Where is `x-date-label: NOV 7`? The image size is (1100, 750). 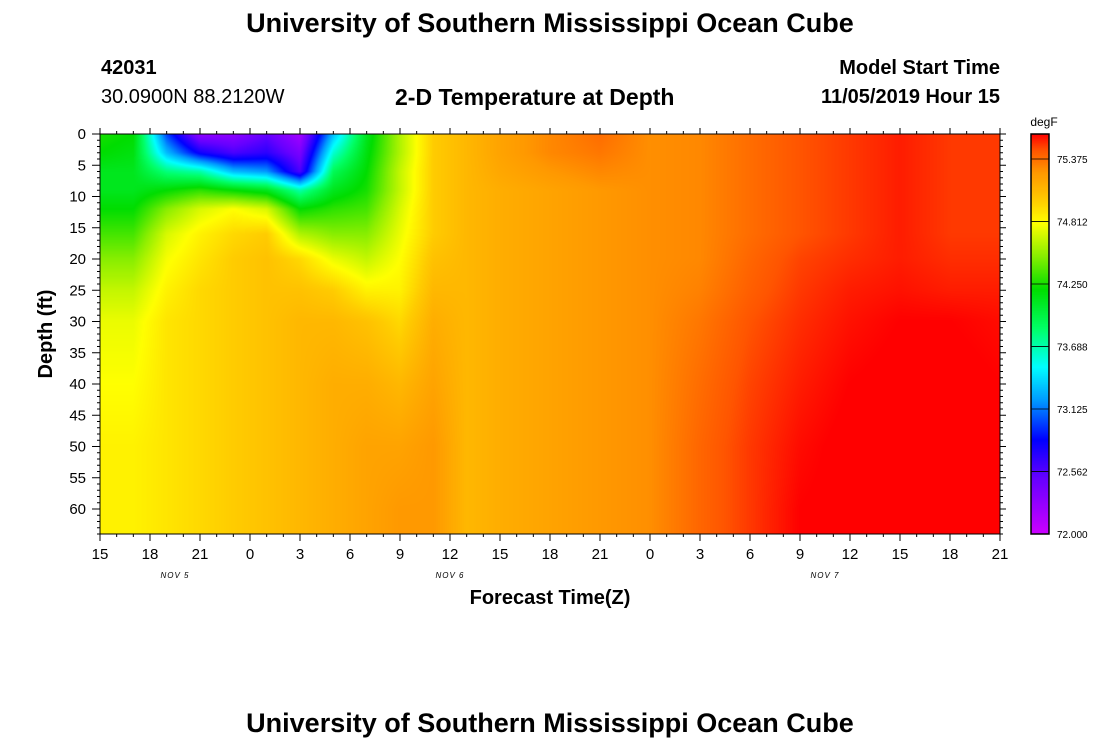
x-date-label: NOV 7 is located at coordinates (824, 575).